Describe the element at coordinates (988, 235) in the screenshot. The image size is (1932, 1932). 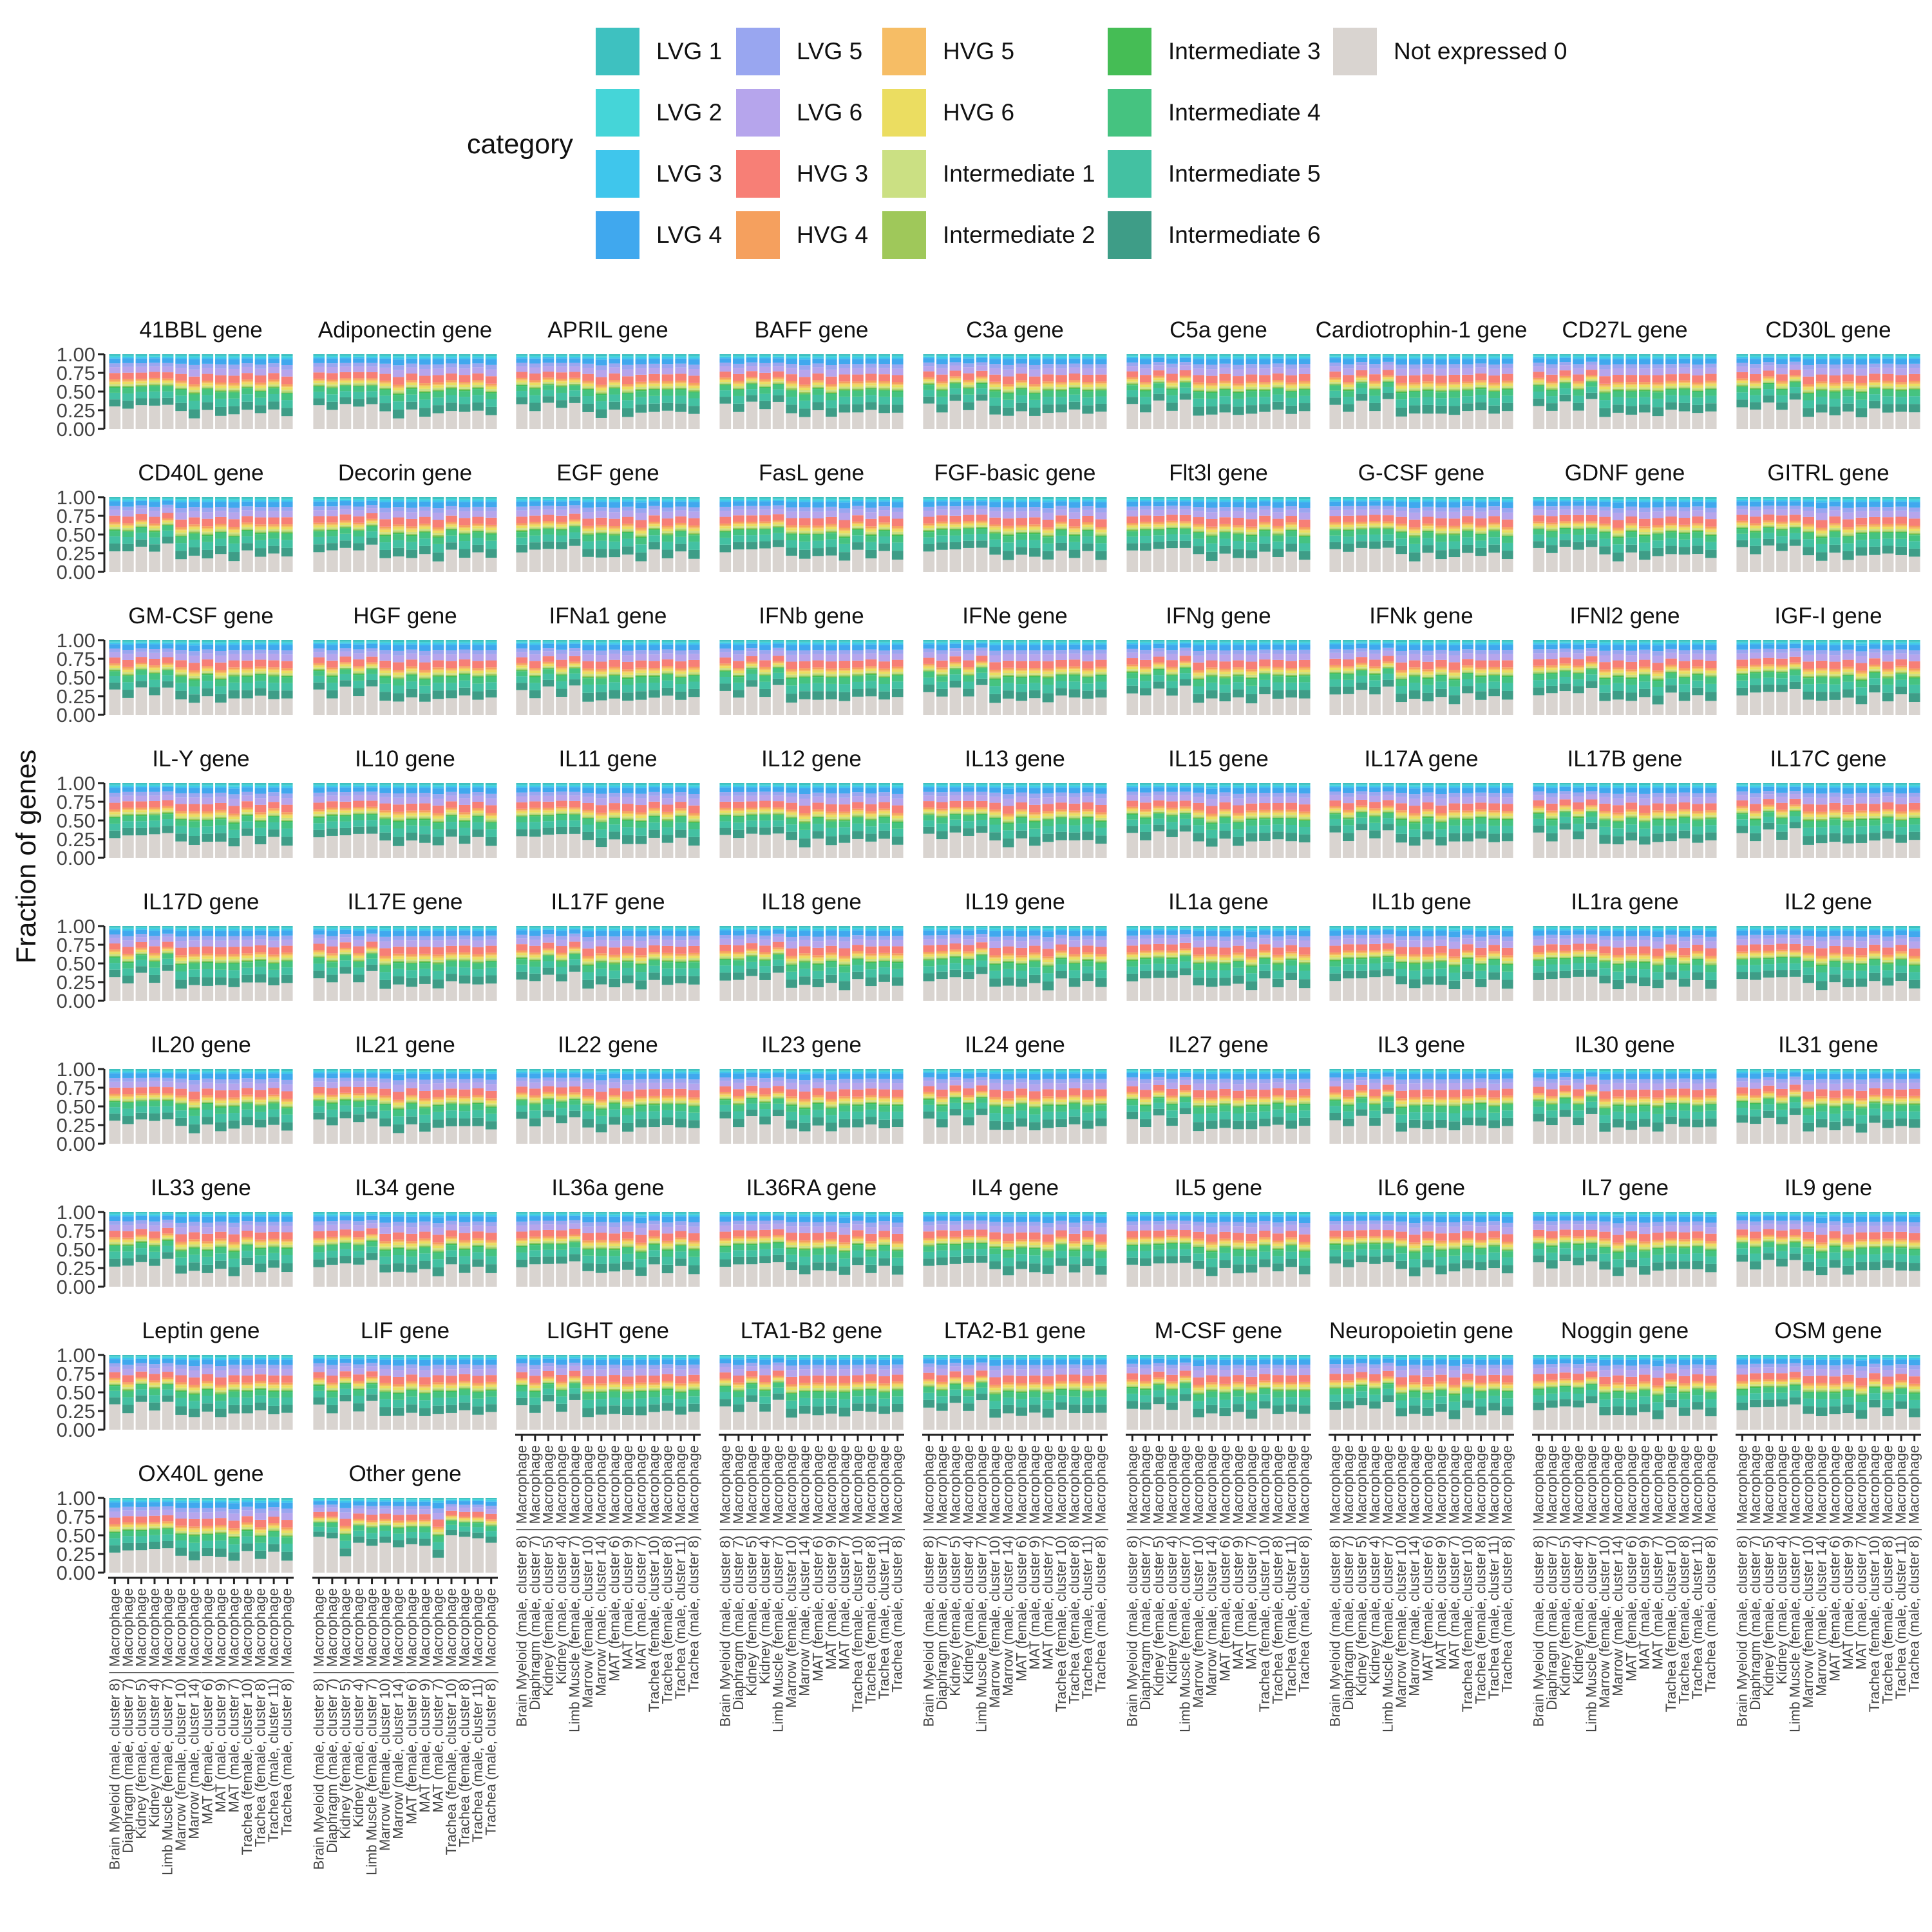
I see `legend-item: Intermediate 2` at that location.